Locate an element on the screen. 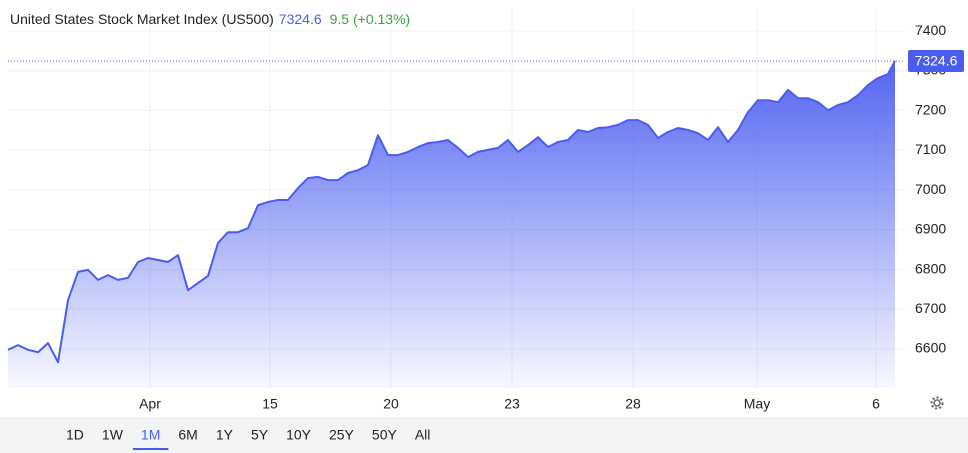 This screenshot has height=453, width=968. settings-icon is located at coordinates (937, 403).